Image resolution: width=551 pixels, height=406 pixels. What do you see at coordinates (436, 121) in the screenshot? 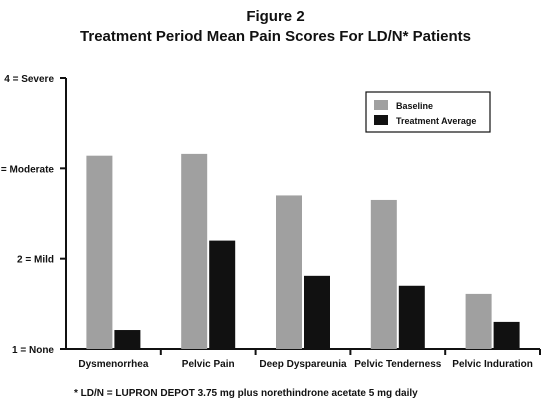
I see `legend-label-1: Treatment Average` at bounding box center [436, 121].